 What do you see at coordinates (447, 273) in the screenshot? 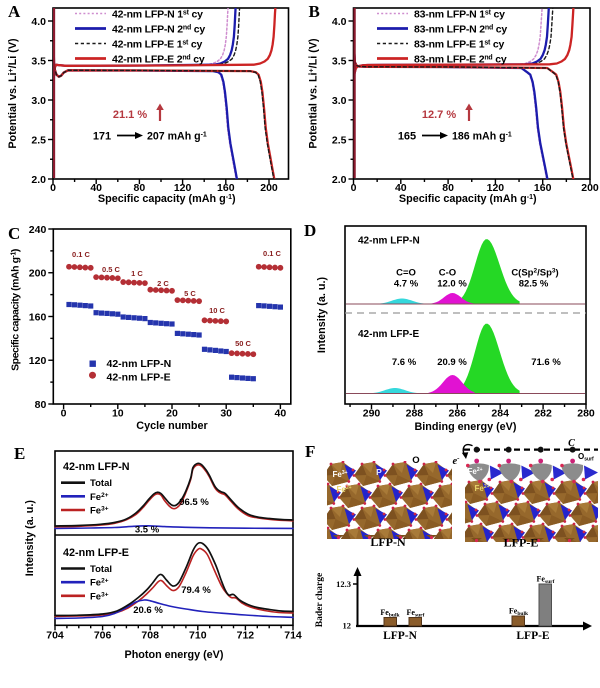
I see `svg-text: C-O` at bounding box center [447, 273].